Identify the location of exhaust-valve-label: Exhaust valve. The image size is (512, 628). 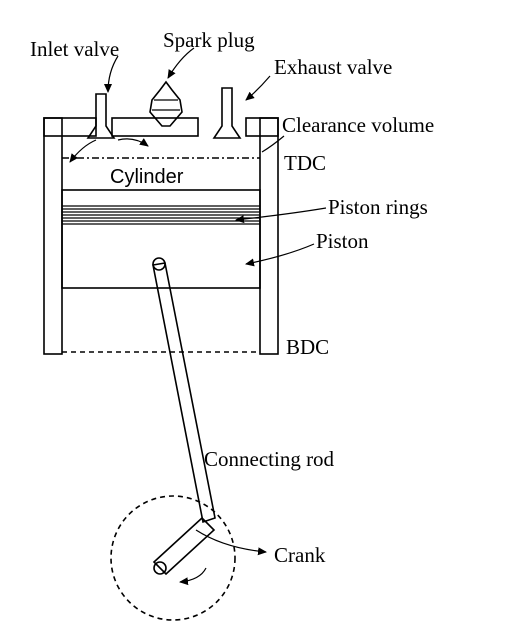
(333, 67).